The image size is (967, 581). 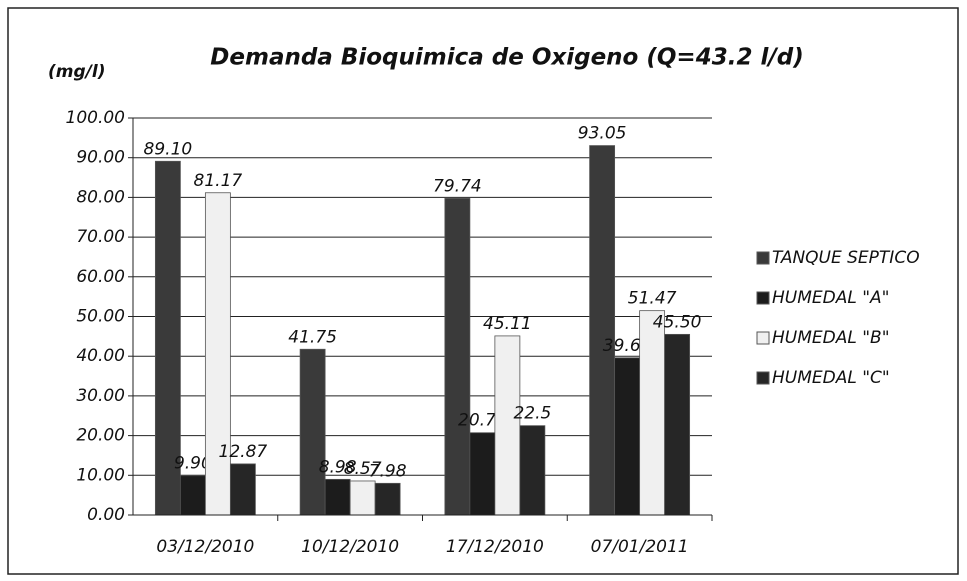 I want to click on x-tick-label: 10/12/2010, so click(x=350, y=547).